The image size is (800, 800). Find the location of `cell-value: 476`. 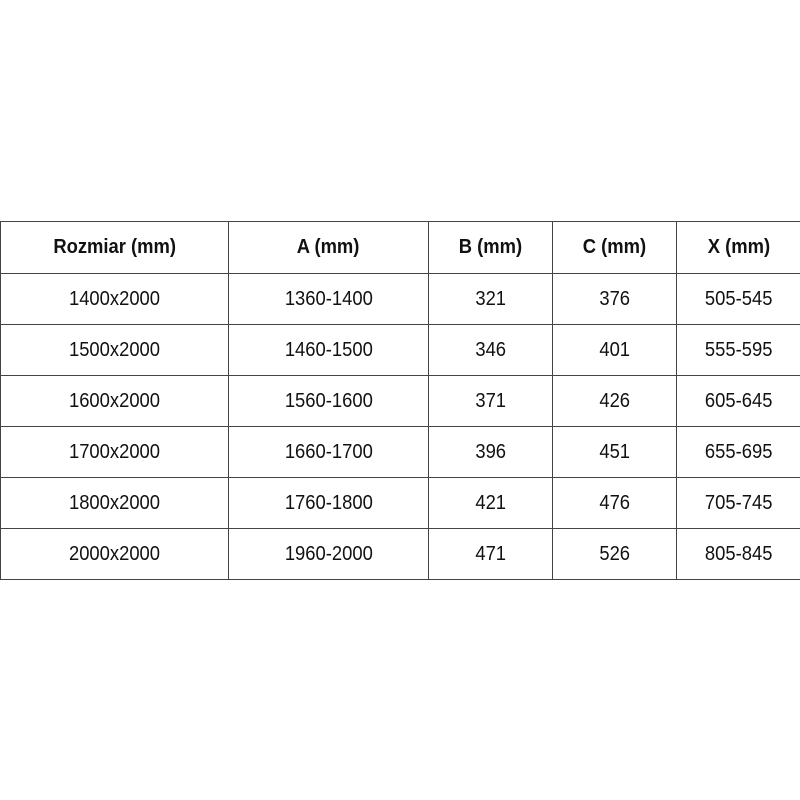

cell-value: 476 is located at coordinates (614, 502).